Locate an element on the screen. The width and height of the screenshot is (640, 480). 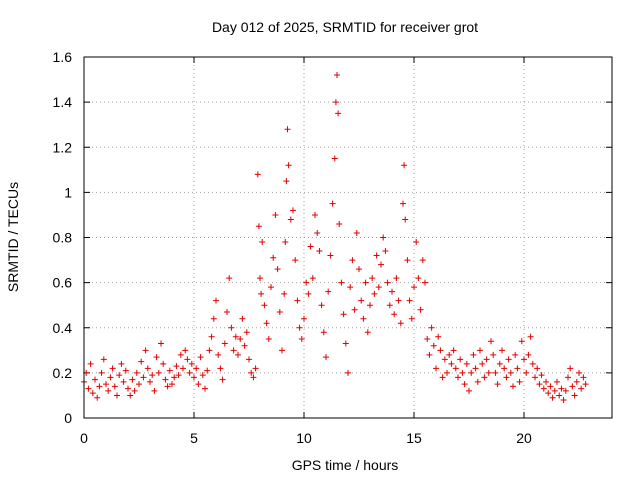
x-tick-labels: 0 5 10 15 20 is located at coordinates (306, 438).